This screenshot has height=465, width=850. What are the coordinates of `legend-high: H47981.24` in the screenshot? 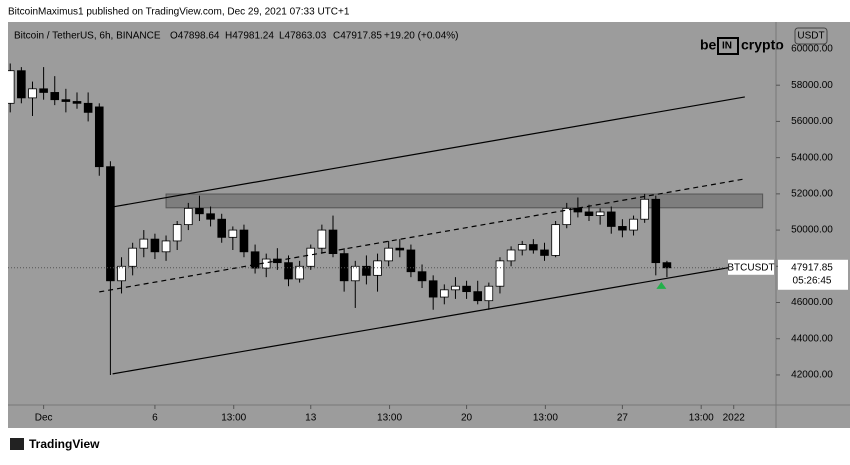 It's located at (249, 36).